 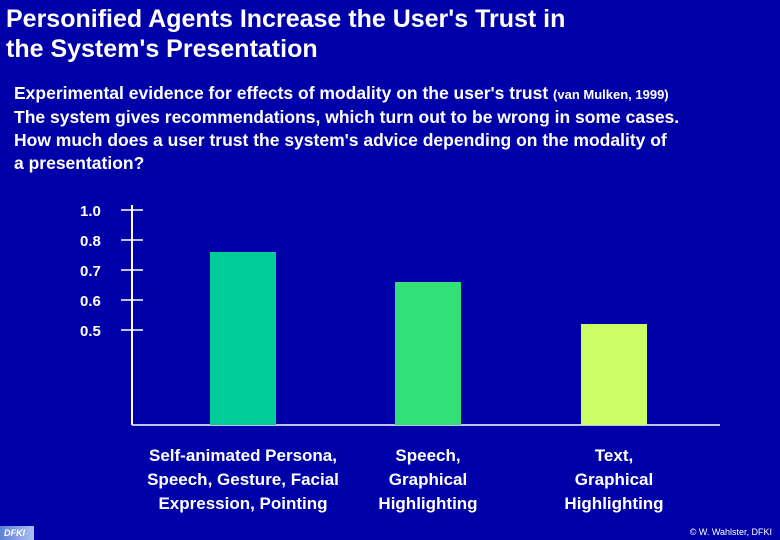 What do you see at coordinates (242, 503) in the screenshot?
I see `x-category-label: Expression, Pointing` at bounding box center [242, 503].